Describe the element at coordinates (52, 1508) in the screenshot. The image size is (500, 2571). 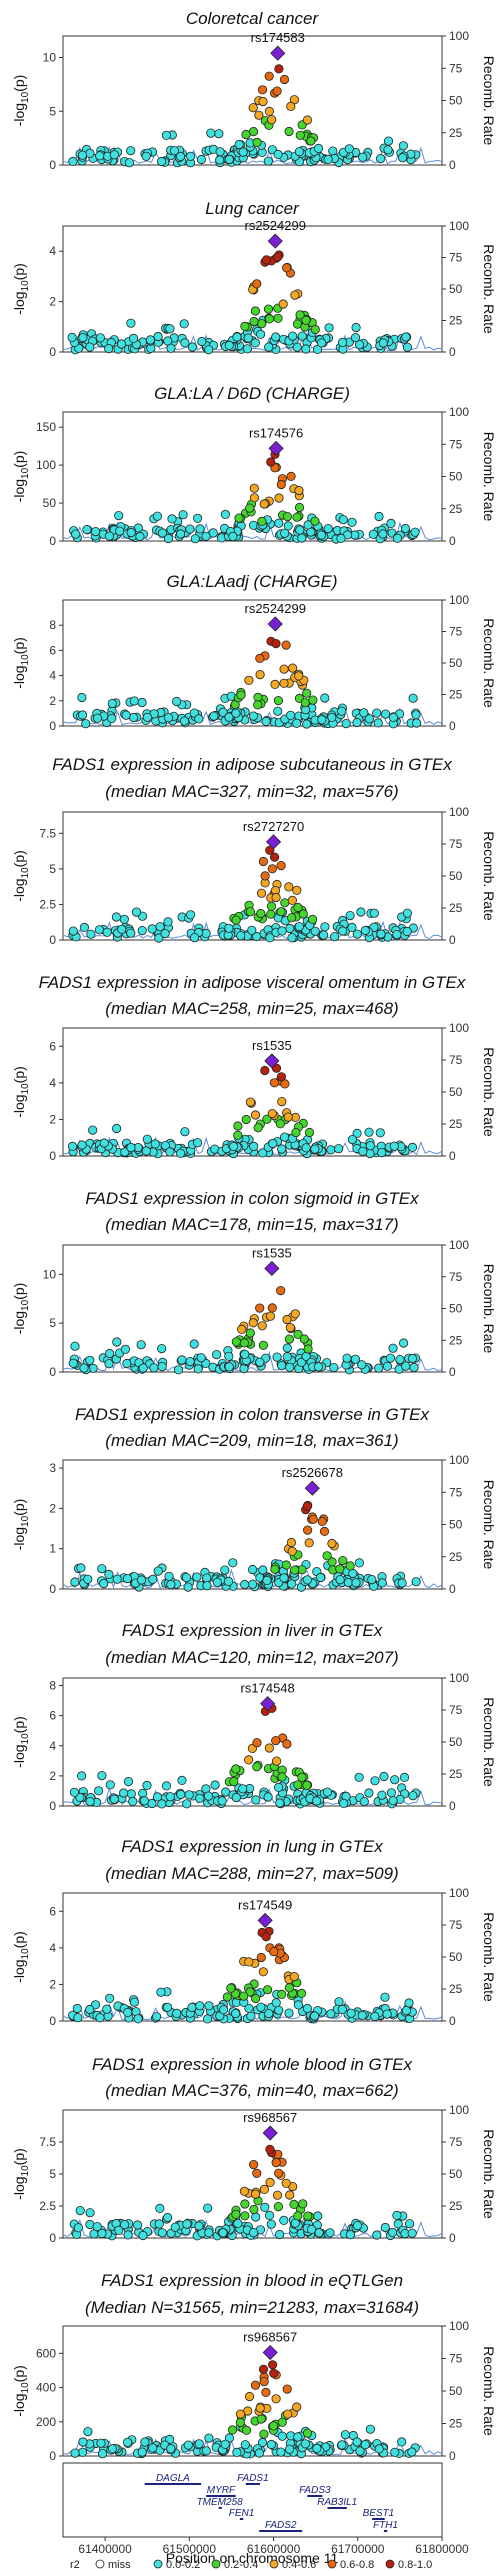
I see `y-tick-label: 2` at that location.